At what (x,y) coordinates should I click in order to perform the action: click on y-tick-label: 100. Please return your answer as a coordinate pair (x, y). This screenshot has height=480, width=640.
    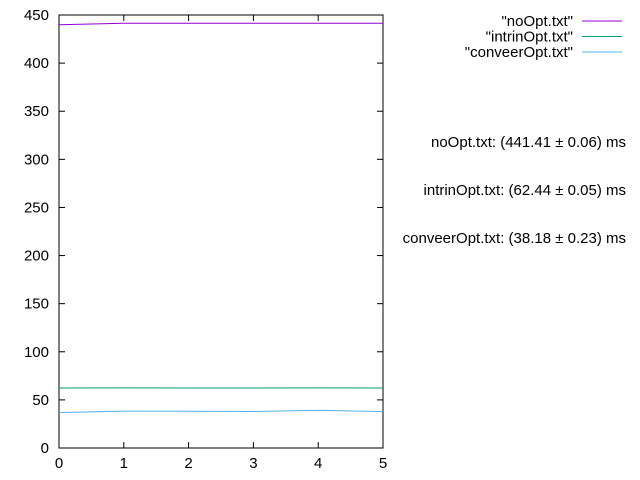
    Looking at the image, I should click on (36, 352).